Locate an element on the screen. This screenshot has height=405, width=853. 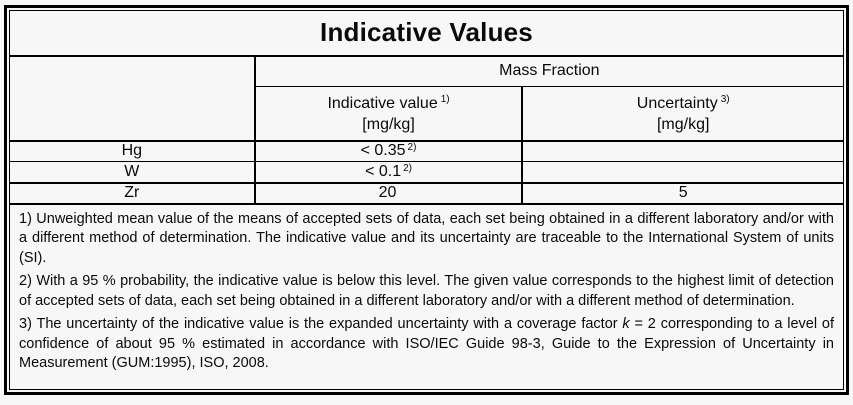
corner-empty-cell is located at coordinates (132, 98).